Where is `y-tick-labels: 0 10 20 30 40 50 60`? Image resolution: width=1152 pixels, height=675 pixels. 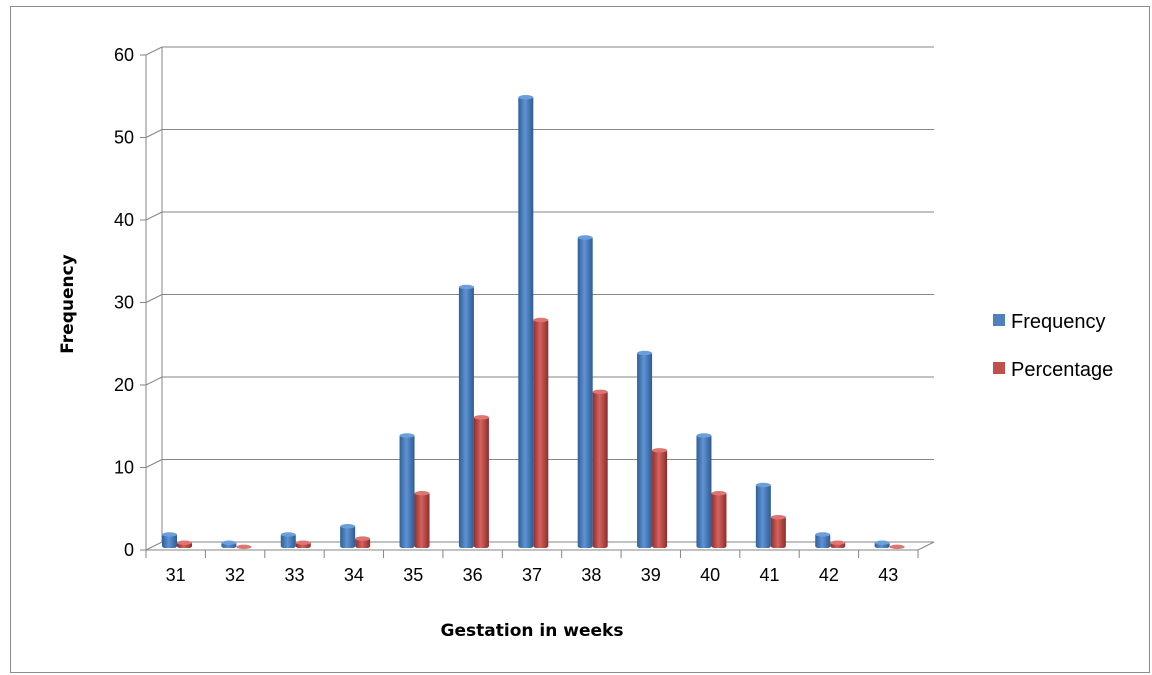
y-tick-labels: 0 10 20 30 40 50 60 is located at coordinates (124, 302).